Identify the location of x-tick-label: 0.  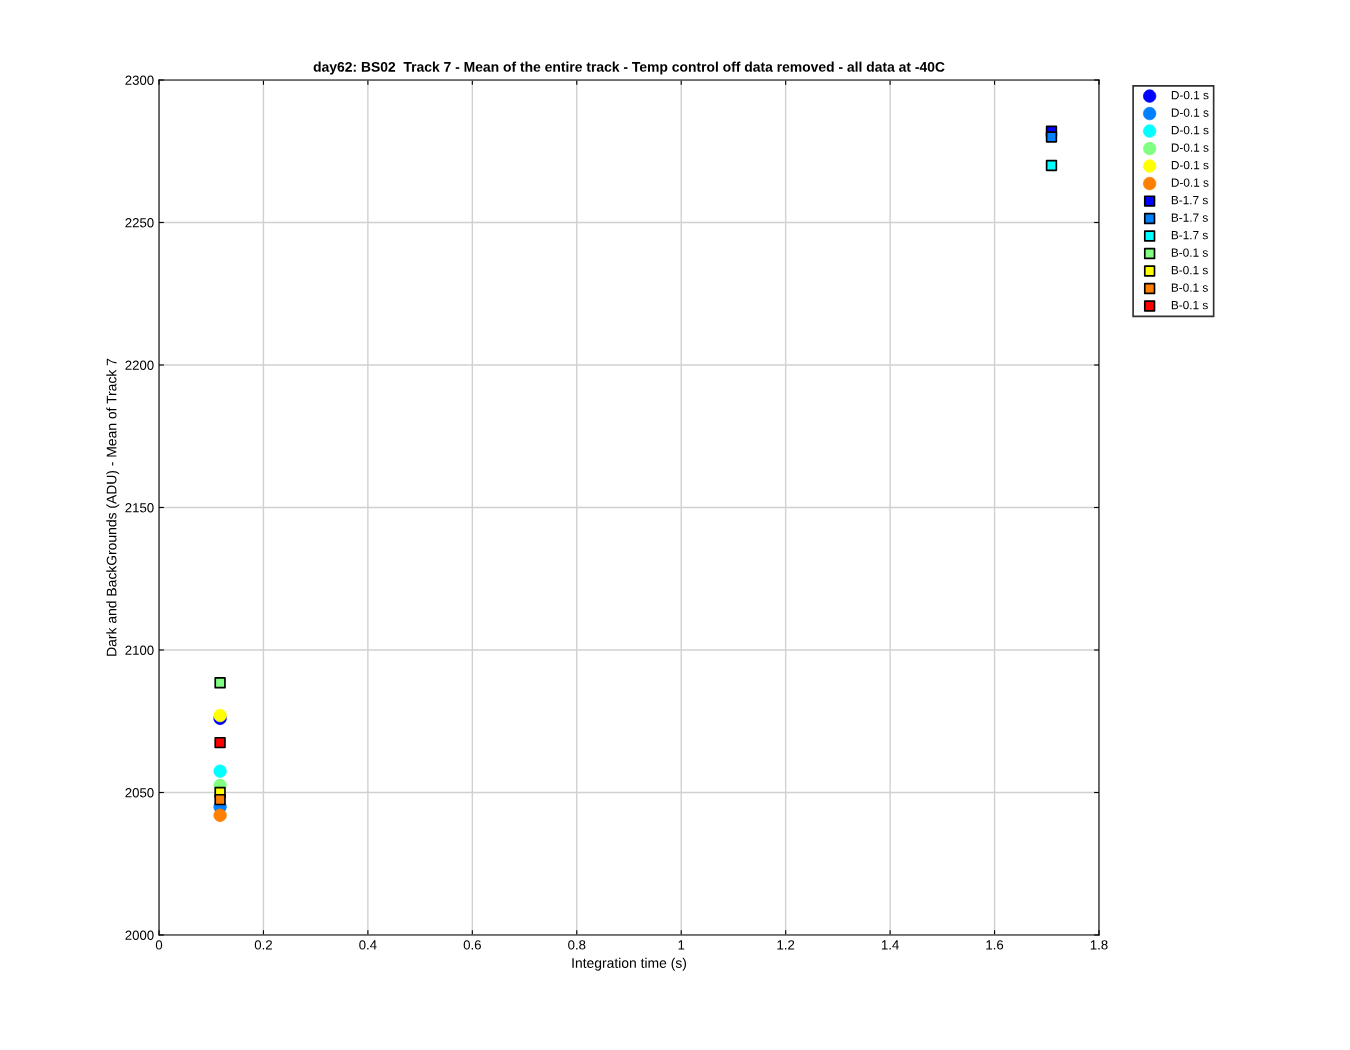
(159, 945).